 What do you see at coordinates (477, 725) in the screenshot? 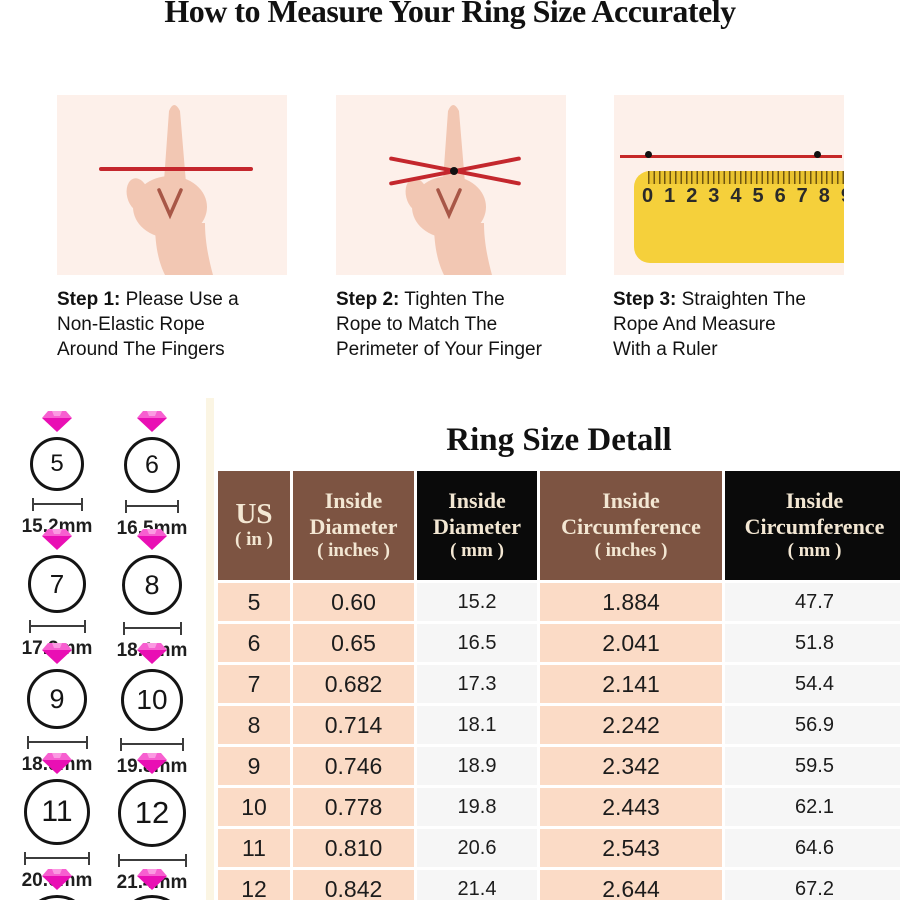
I see `table-cell: 18.1` at bounding box center [477, 725].